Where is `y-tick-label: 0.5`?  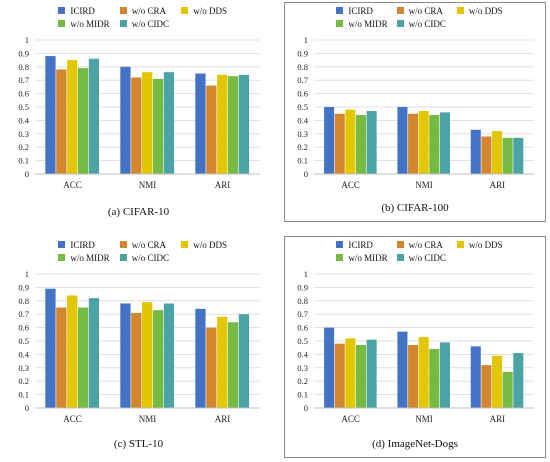 y-tick-label: 0.5 is located at coordinates (23, 341).